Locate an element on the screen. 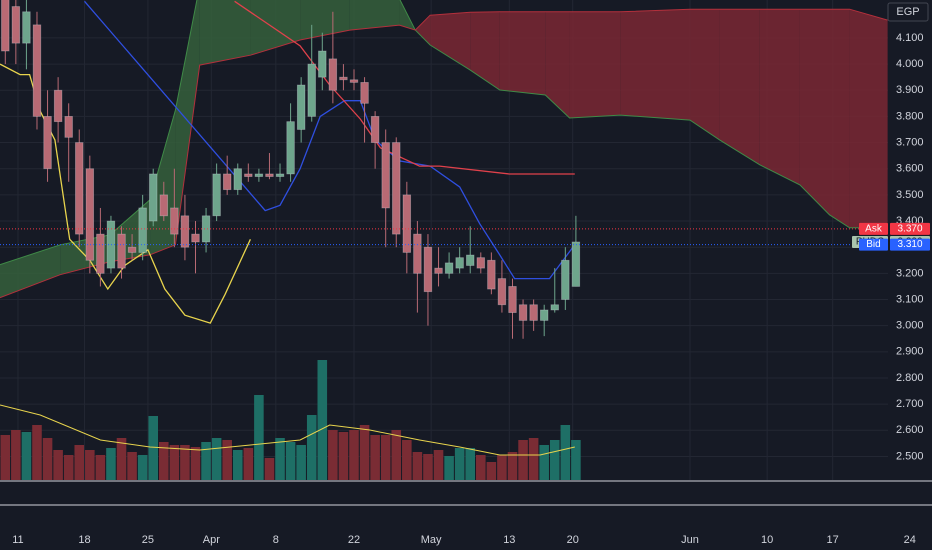 The height and width of the screenshot is (550, 932). x-tick-label: Apr is located at coordinates (211, 540).